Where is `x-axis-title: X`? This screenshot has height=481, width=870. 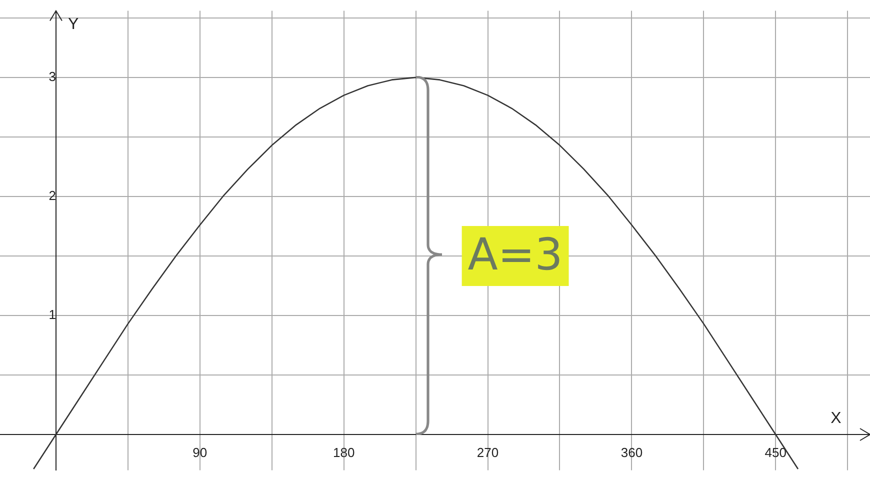 x-axis-title: X is located at coordinates (836, 418).